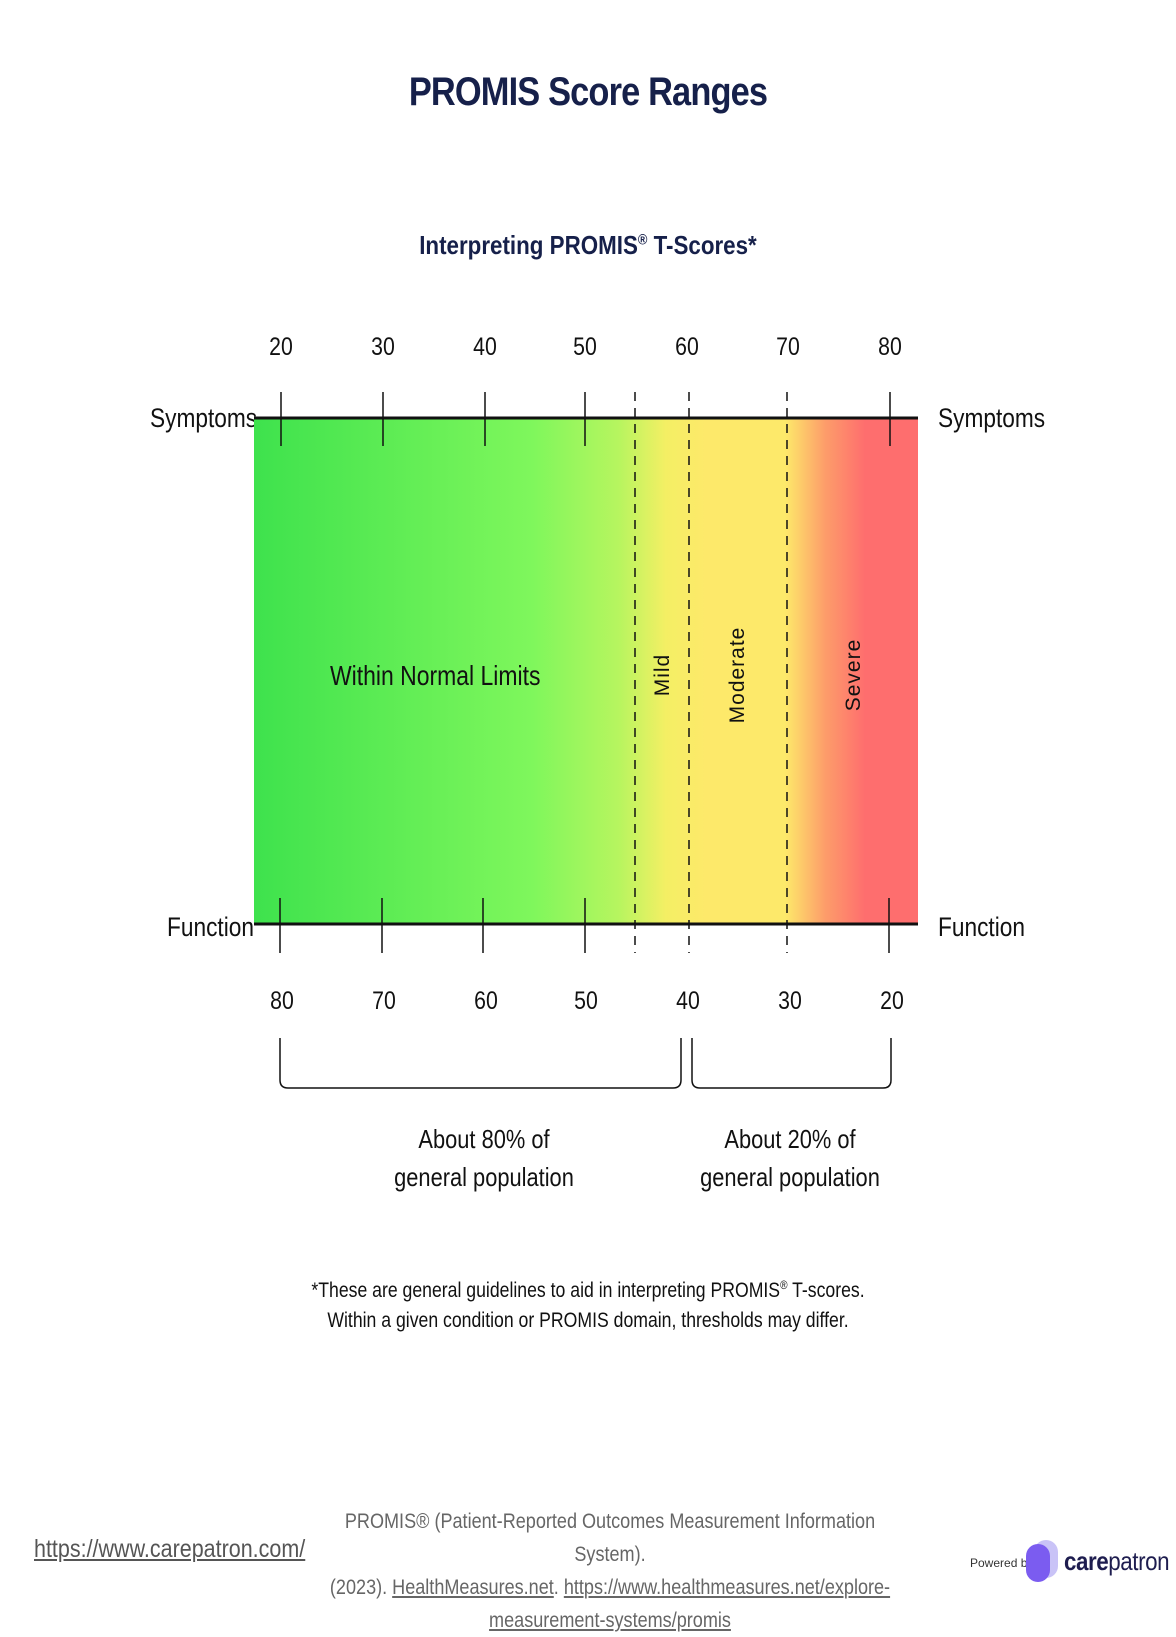 Image resolution: width=1176 pixels, height=1637 pixels. Describe the element at coordinates (485, 347) in the screenshot. I see `top-tick-label: 40` at that location.